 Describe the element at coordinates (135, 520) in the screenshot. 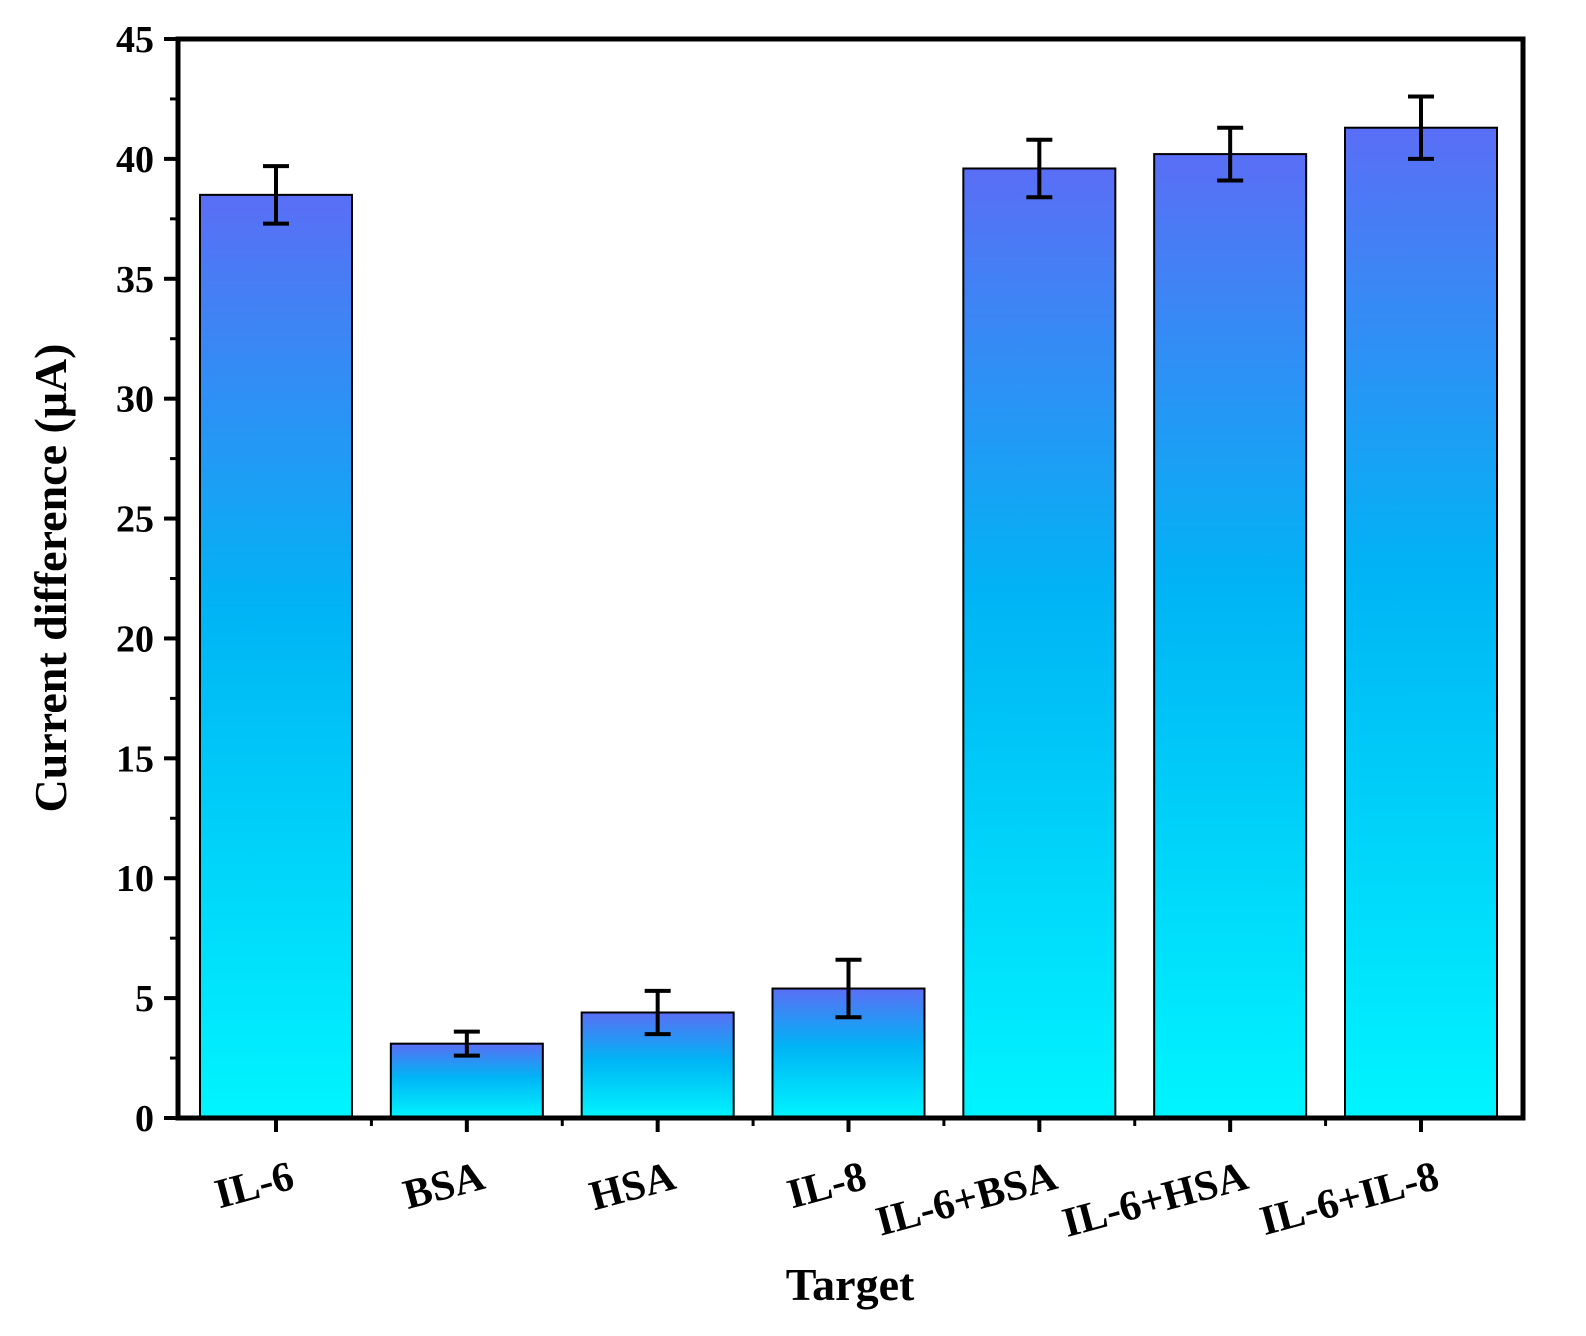

I see `y-tick-label: 25` at that location.